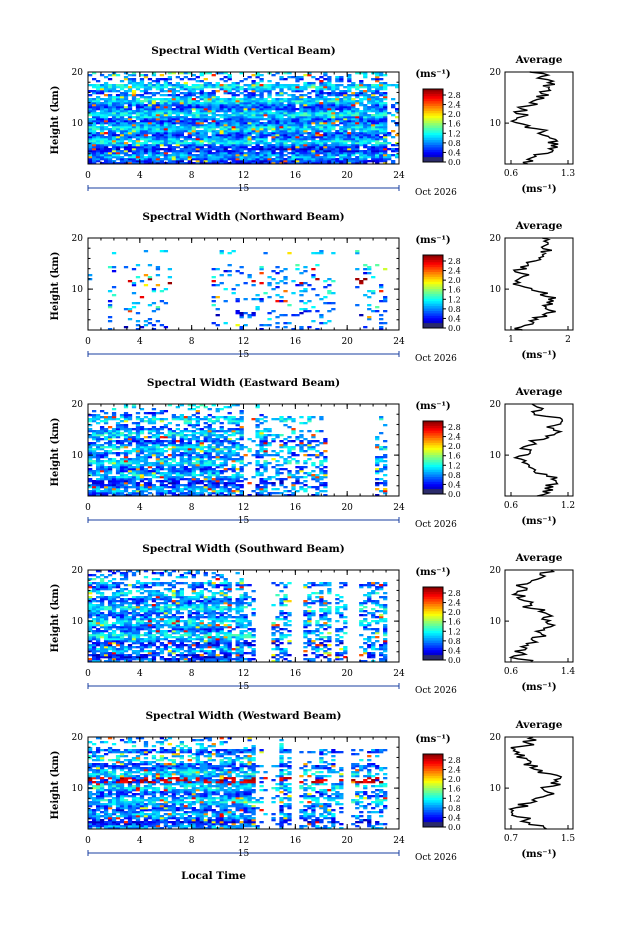 The height and width of the screenshot is (934, 622). Describe the element at coordinates (539, 226) in the screenshot. I see `profile-title: Average` at that location.